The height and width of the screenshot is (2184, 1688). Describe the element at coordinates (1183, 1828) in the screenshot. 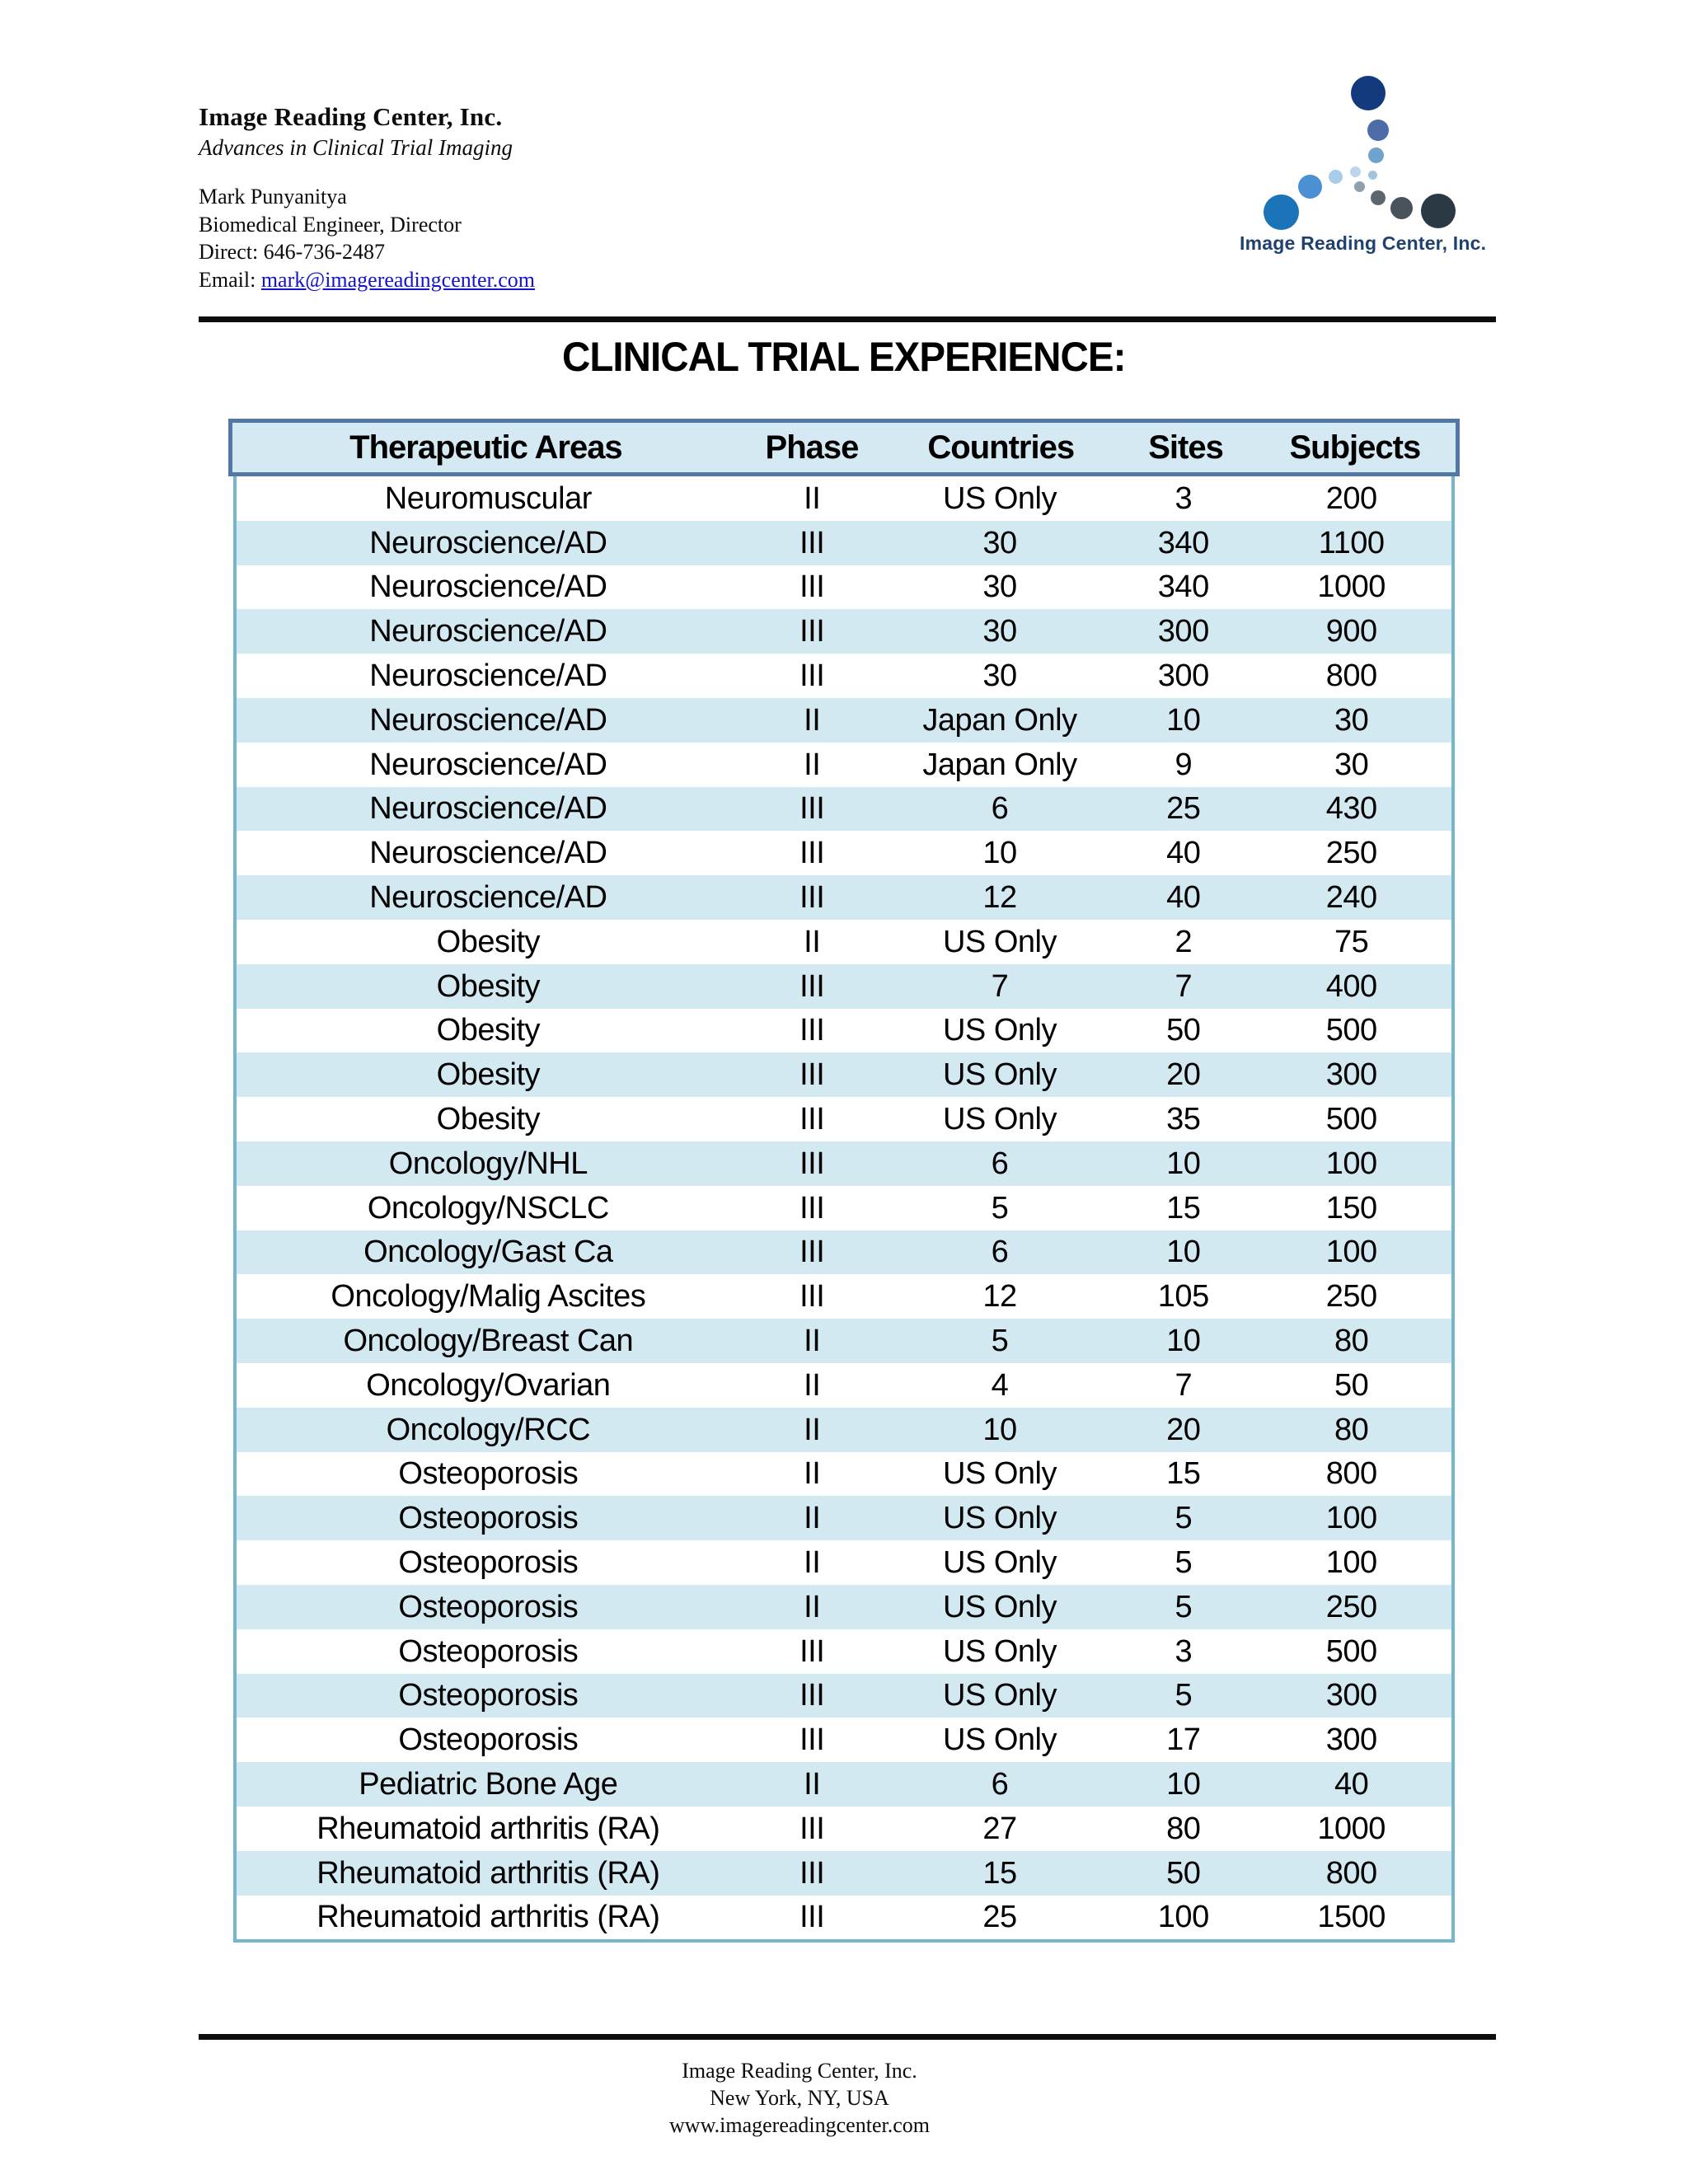

I see `cell-sites: 80` at that location.